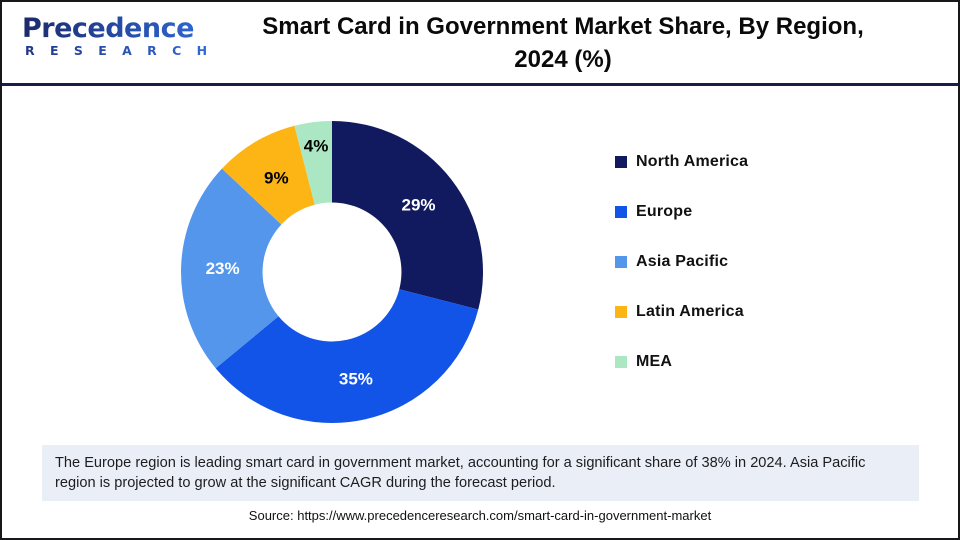 This screenshot has height=540, width=960. I want to click on slice-north-america, so click(408, 215).